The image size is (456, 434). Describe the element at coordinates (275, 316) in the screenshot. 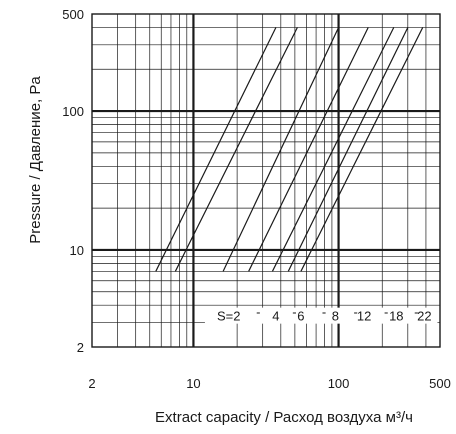

I see `s-label: 4` at that location.